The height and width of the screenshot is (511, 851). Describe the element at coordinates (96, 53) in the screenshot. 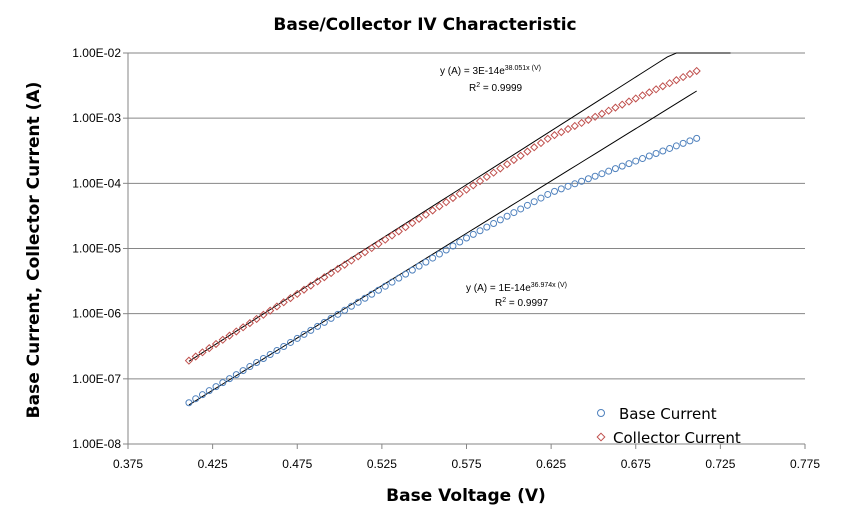

I see `y-tick-label: 1.00E-02` at that location.